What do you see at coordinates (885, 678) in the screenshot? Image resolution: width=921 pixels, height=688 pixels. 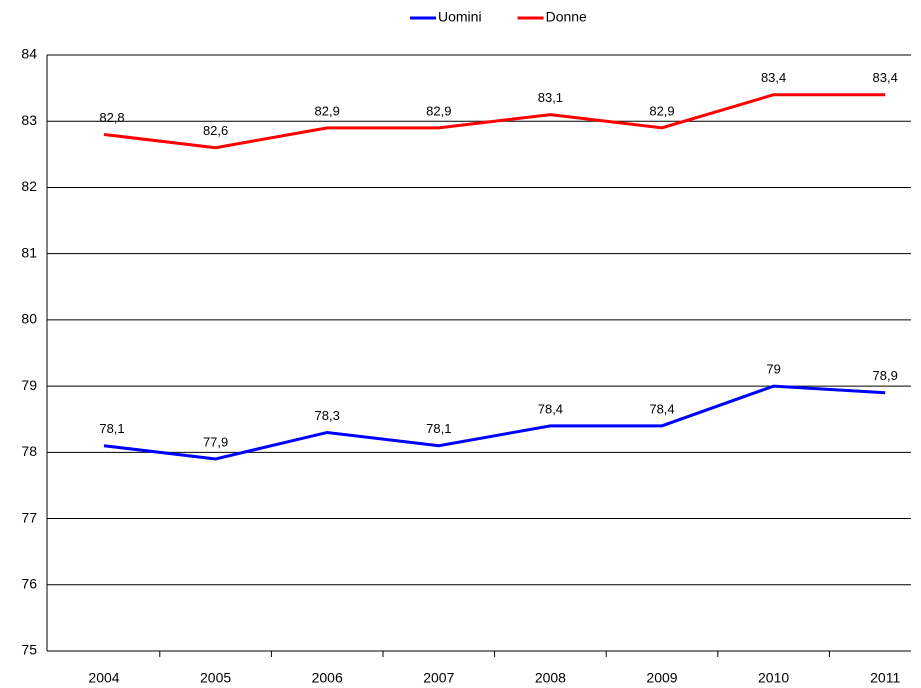 I see `x-tick-label: 2011` at bounding box center [885, 678].